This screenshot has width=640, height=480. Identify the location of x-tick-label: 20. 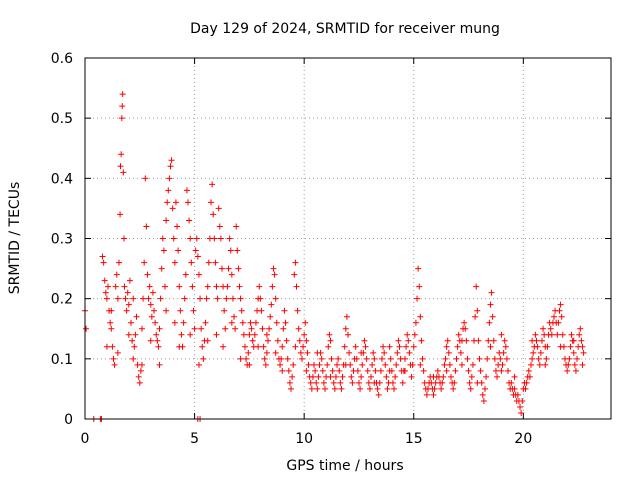
(523, 439).